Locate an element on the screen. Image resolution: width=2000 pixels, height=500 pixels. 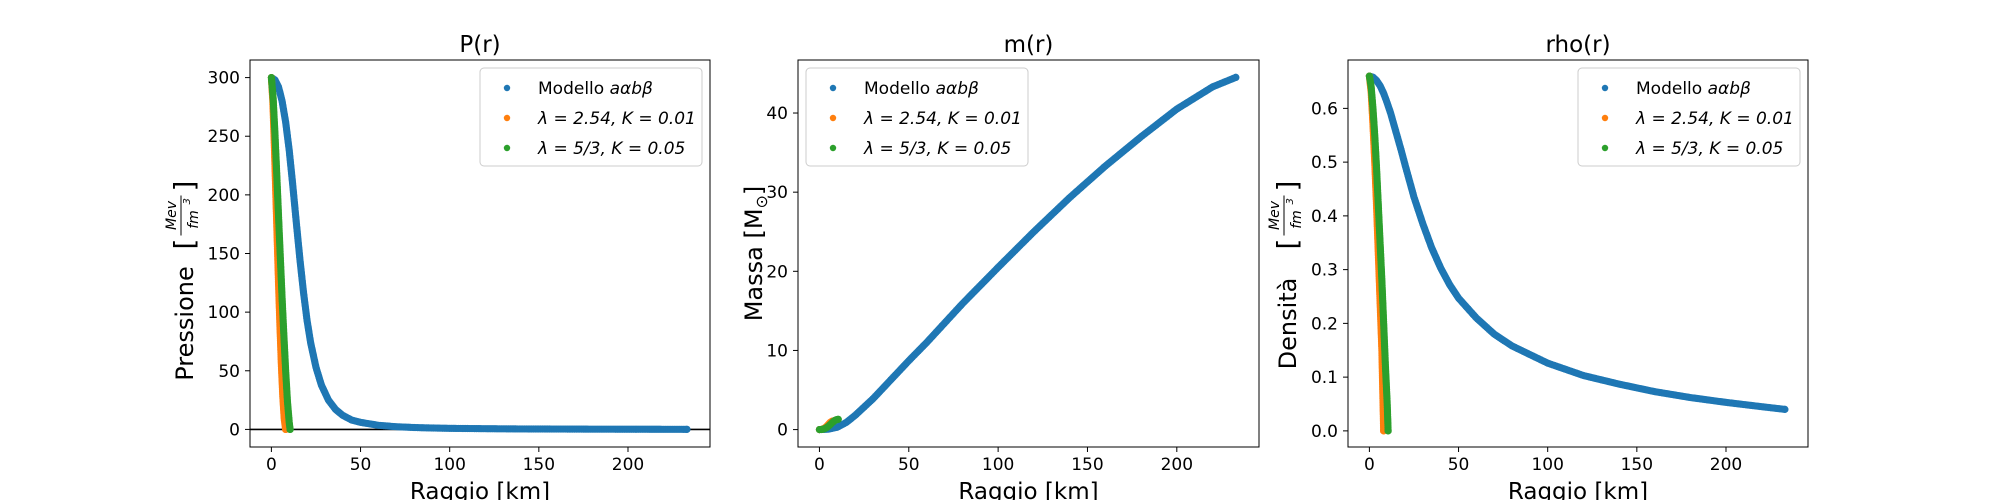
y-axis-label-text: Densità is located at coordinates (1288, 324).